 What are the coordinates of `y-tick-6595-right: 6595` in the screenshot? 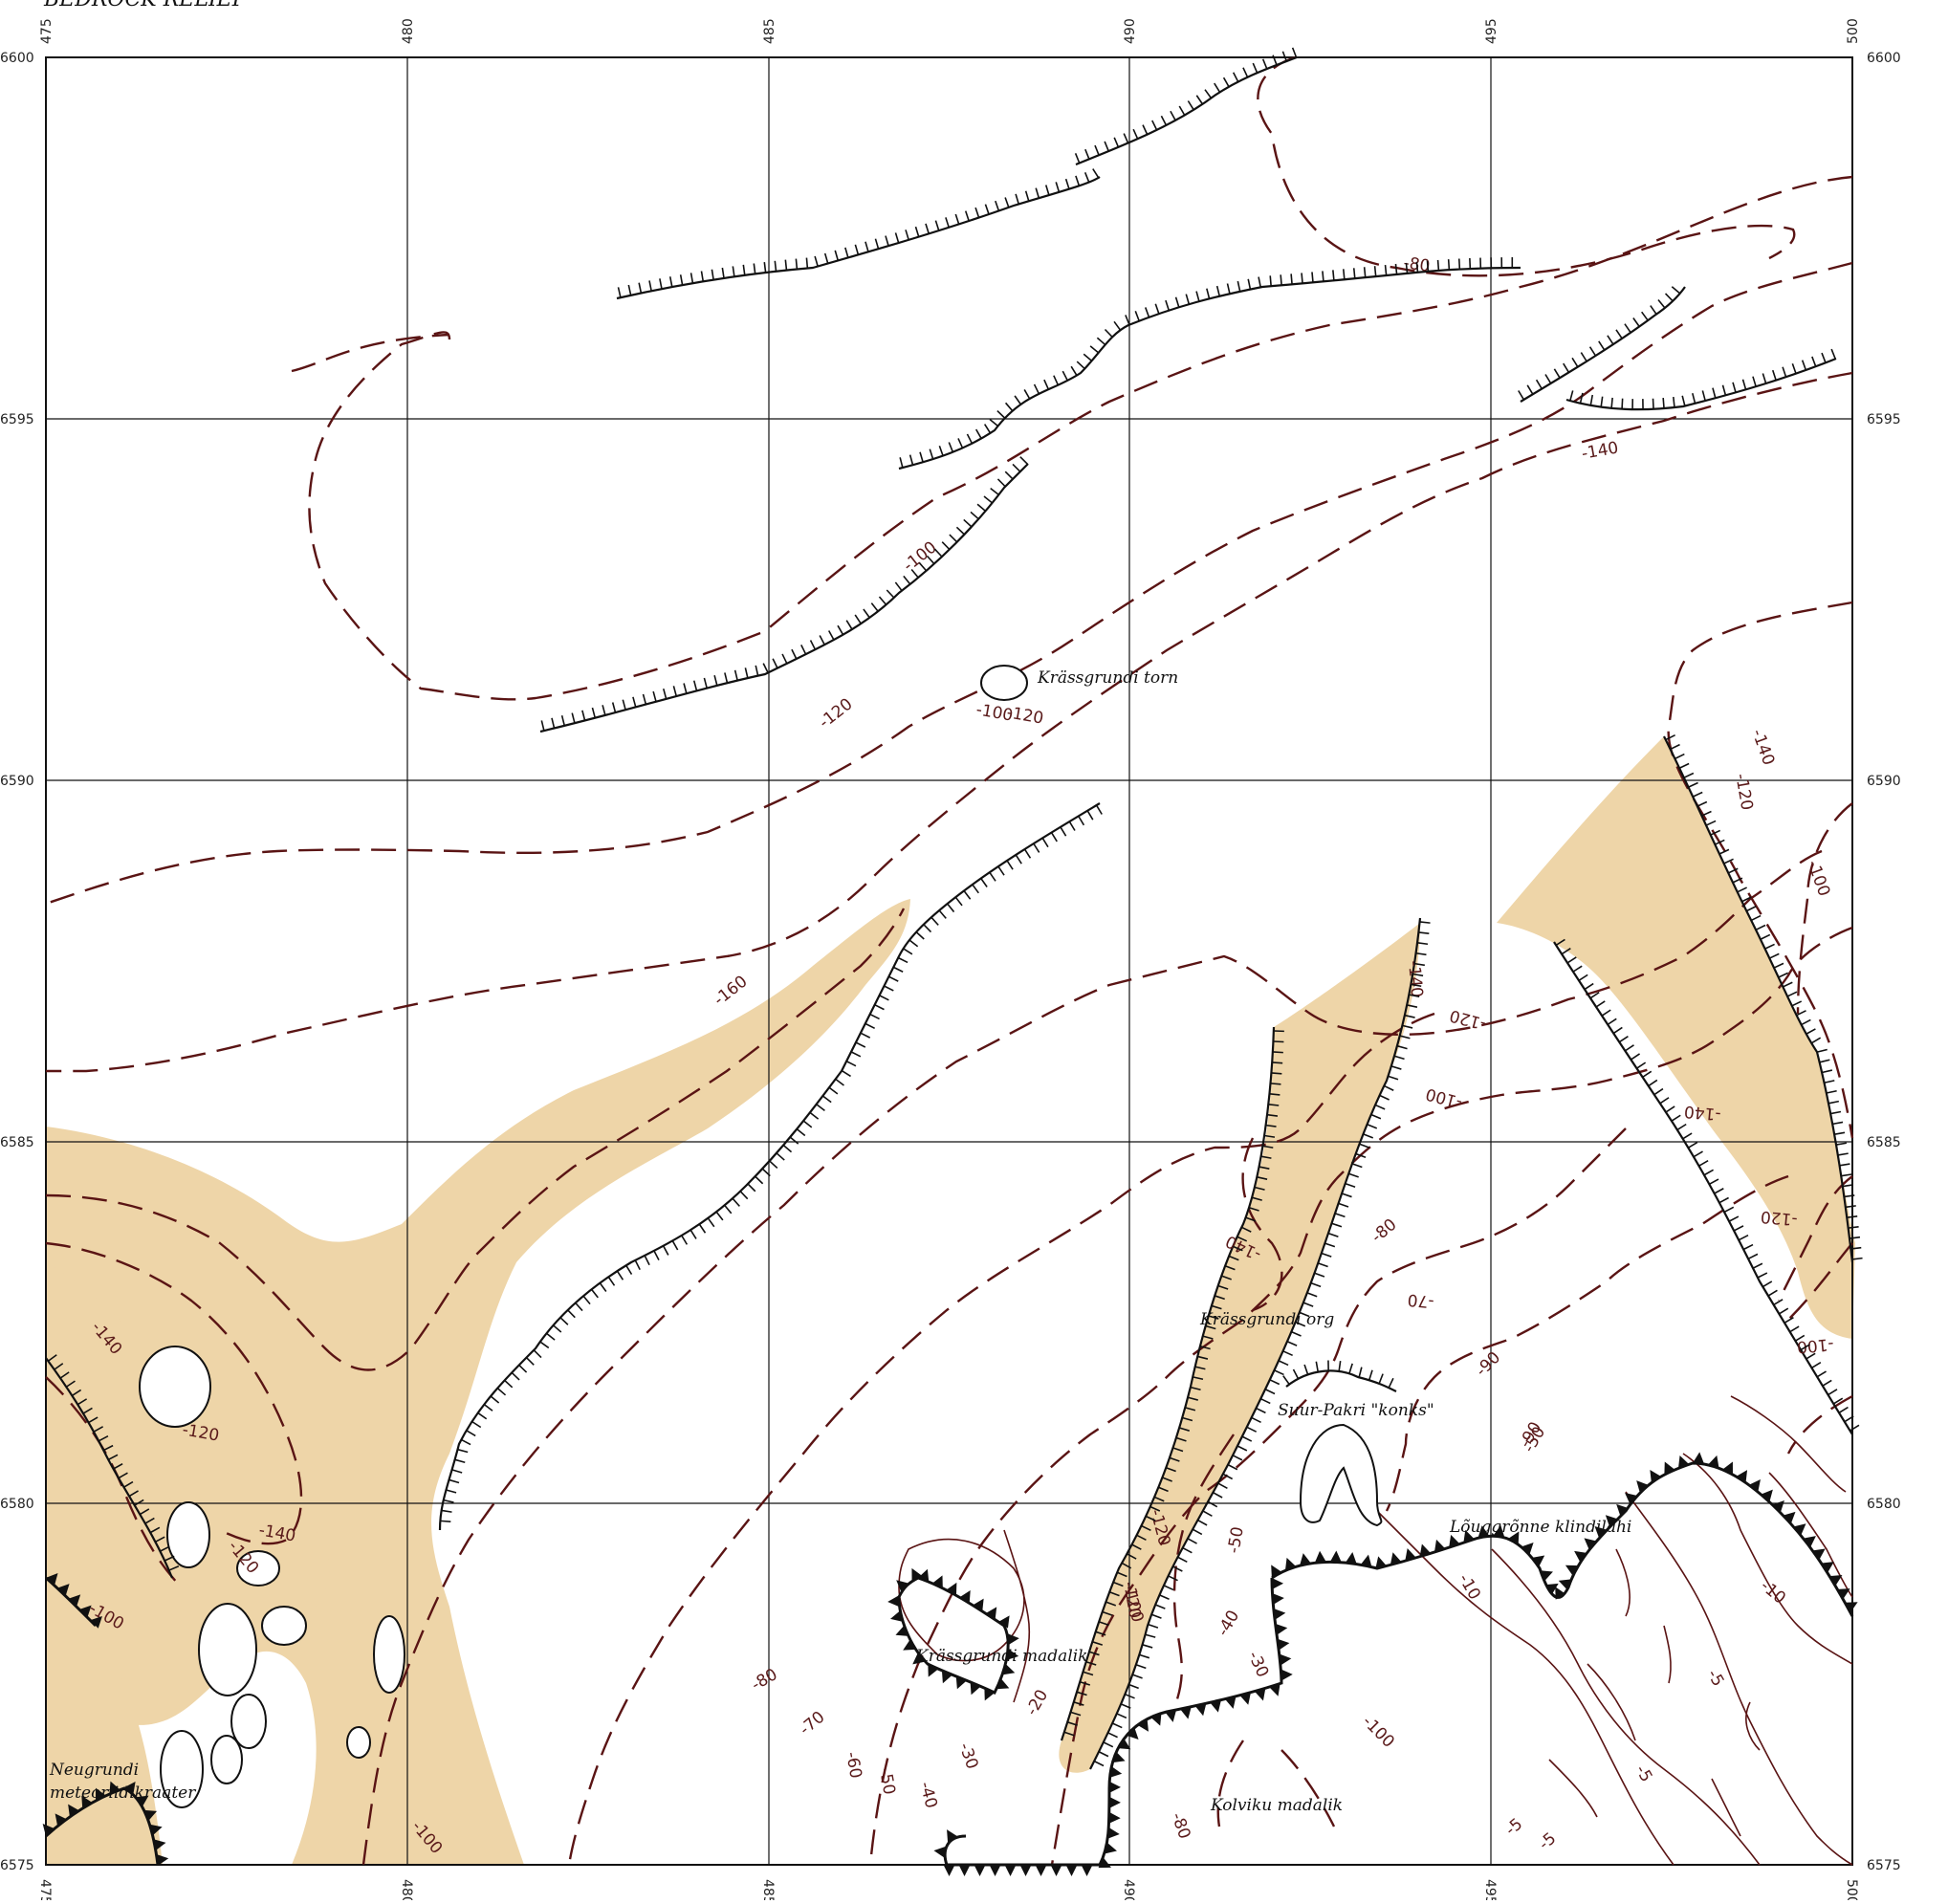 It's located at (1884, 420).